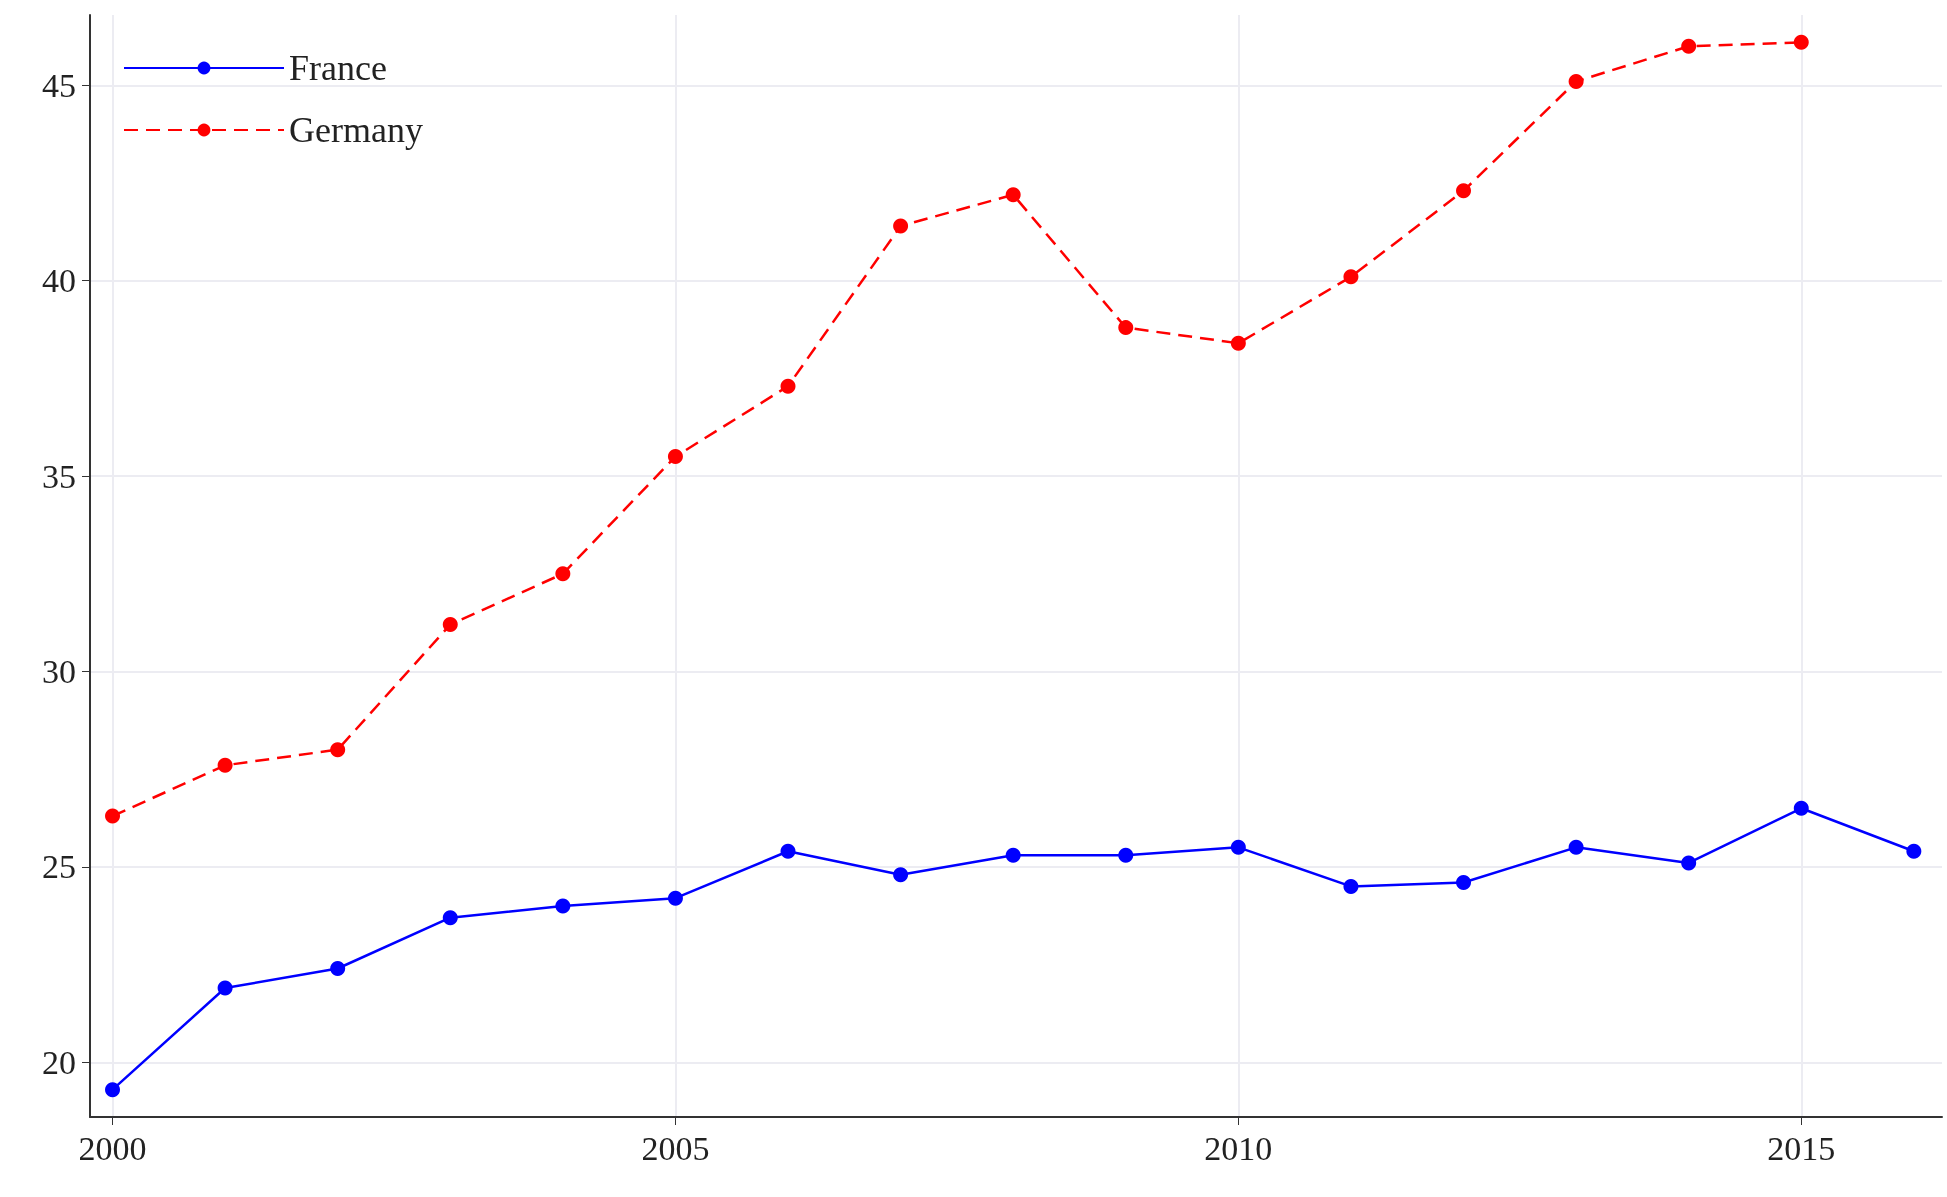  I want to click on y-tick-label: 45, so click(59, 85).